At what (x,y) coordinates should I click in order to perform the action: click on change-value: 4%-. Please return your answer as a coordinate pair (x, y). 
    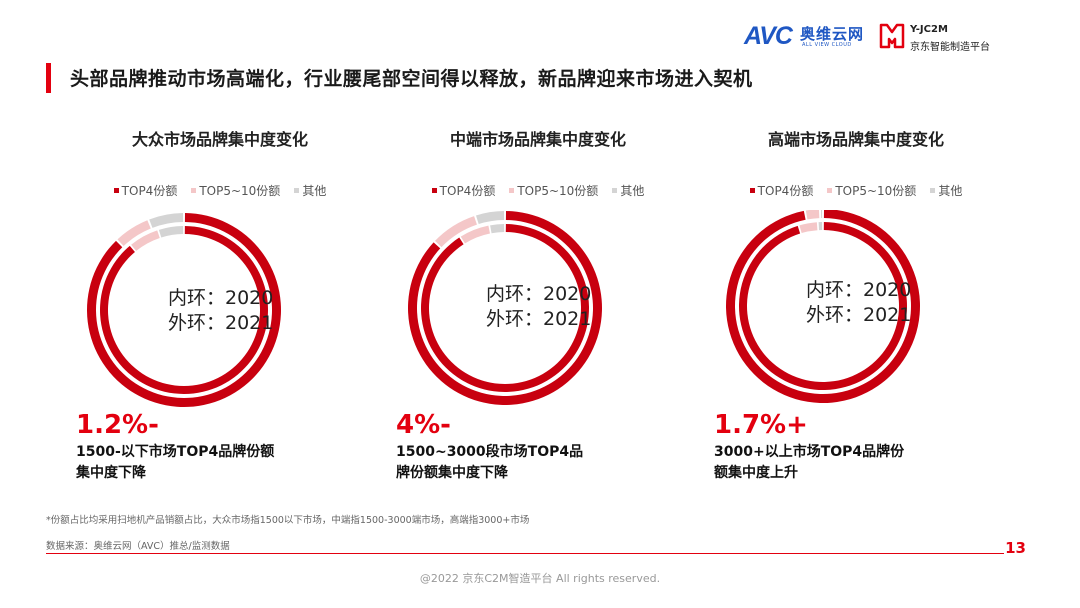
    Looking at the image, I should click on (423, 425).